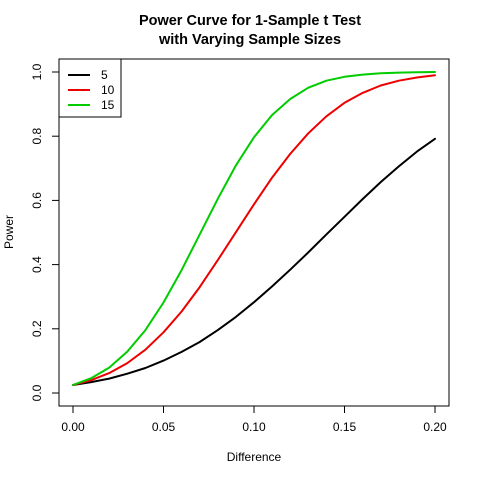 This screenshot has height=480, width=480. I want to click on y-tick-label: 0.6, so click(37, 200).